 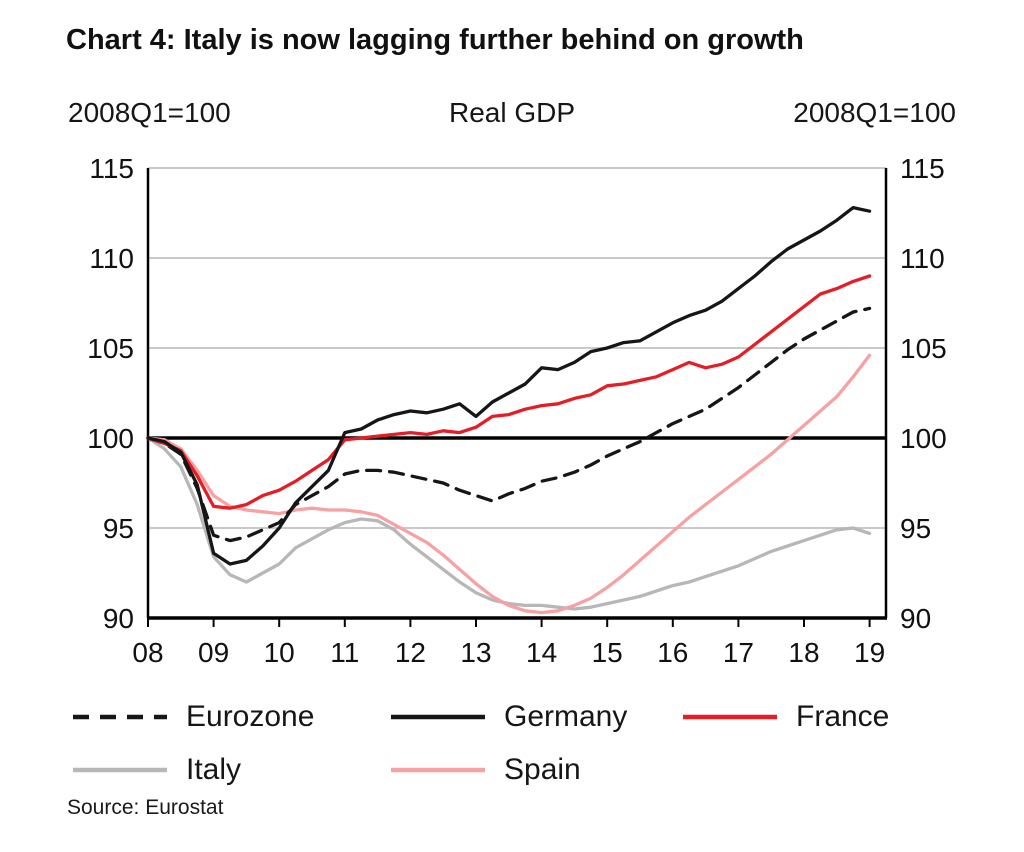 I want to click on legend-item-france: France, so click(x=822, y=717).